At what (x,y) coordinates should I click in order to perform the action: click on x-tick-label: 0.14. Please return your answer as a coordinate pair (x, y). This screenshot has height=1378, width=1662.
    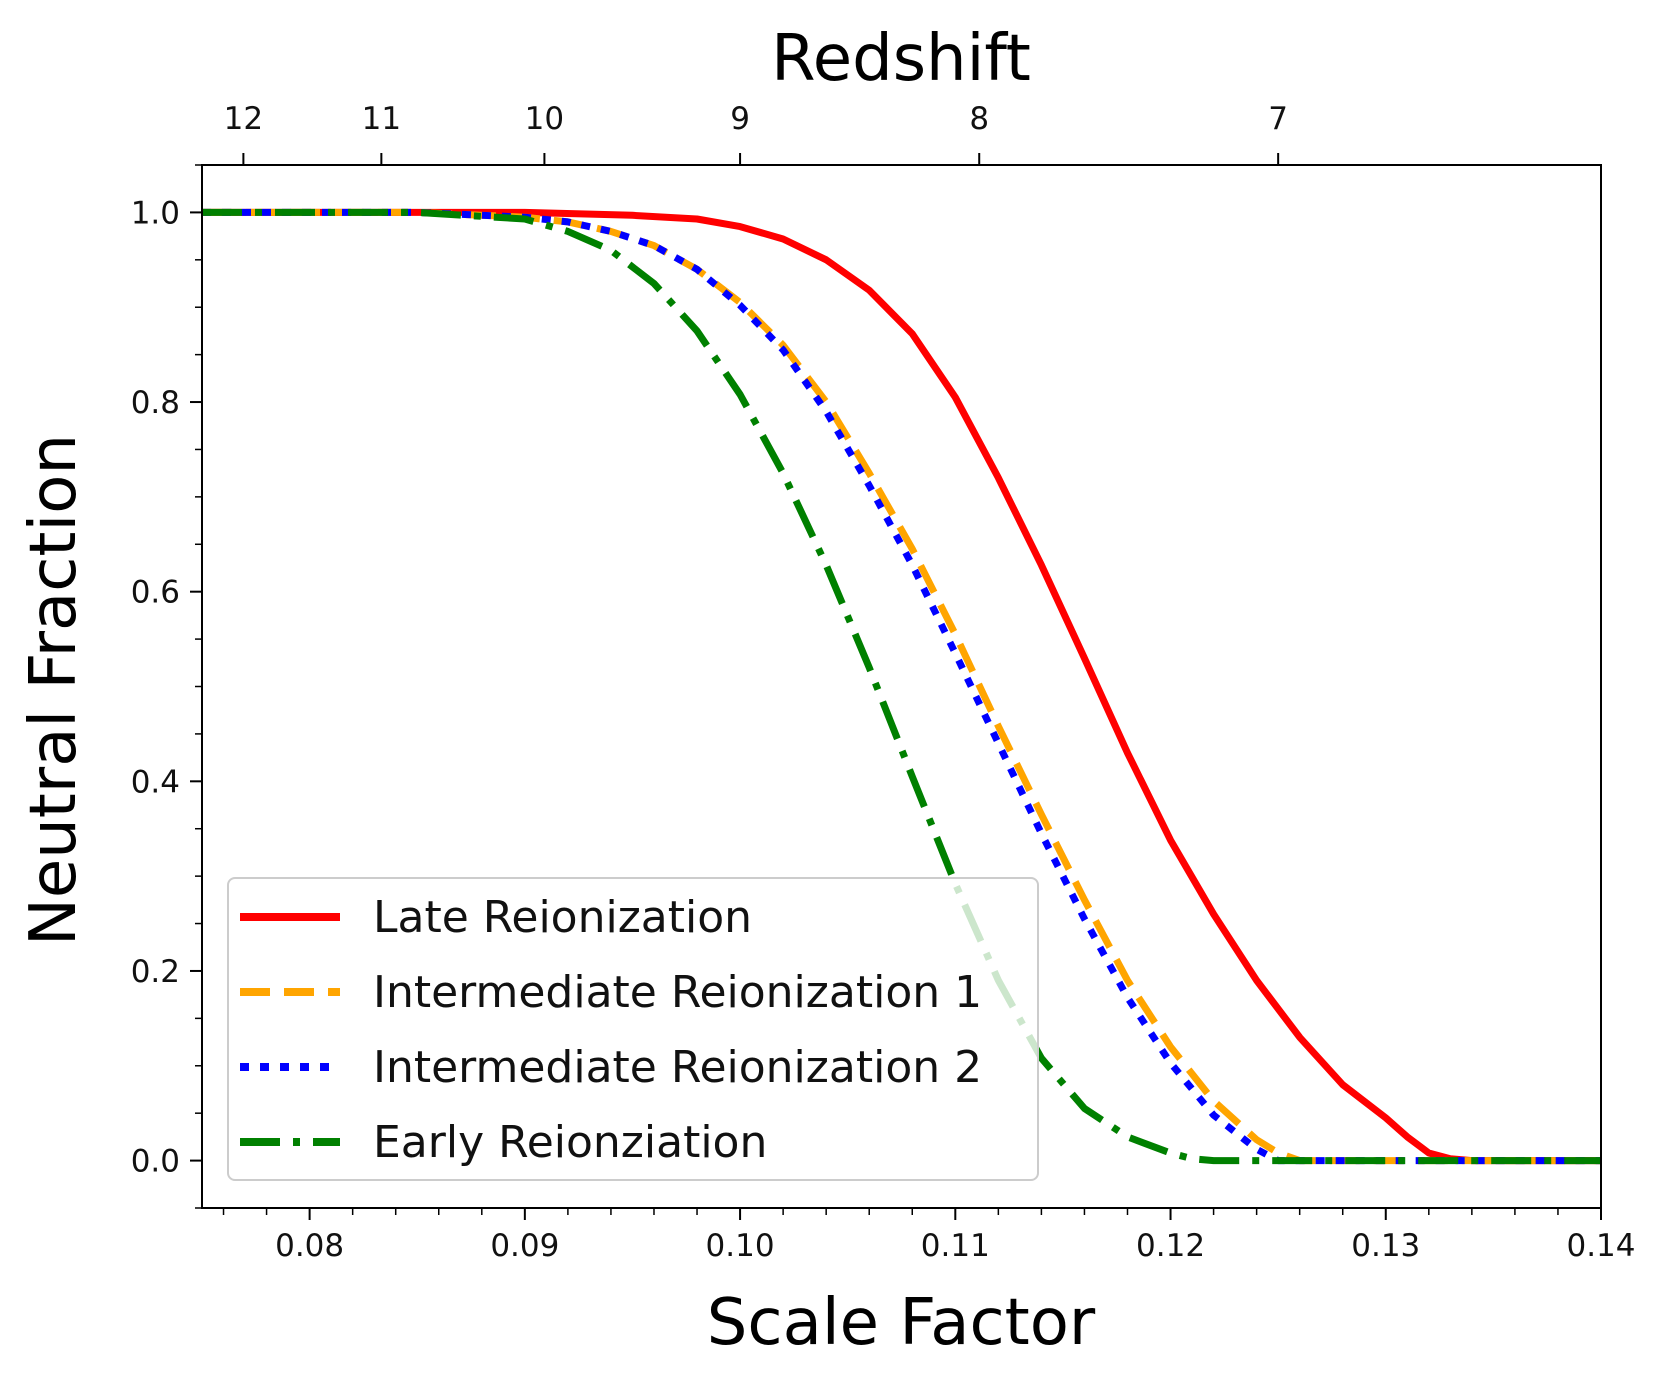
    Looking at the image, I should click on (1600, 1246).